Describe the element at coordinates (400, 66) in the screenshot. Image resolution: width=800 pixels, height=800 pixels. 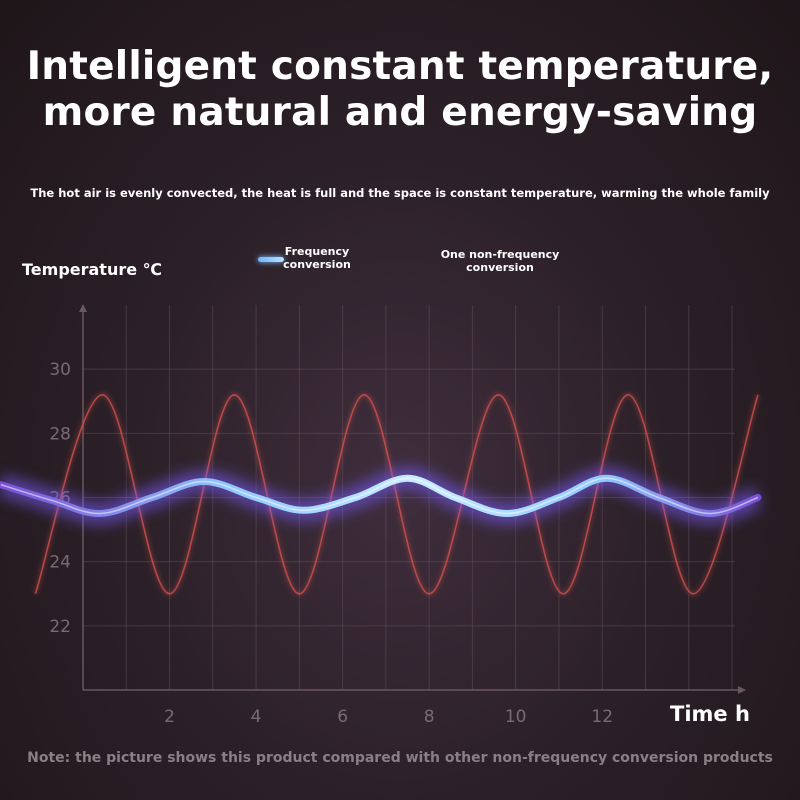
I see `headline-line-1: Intelligent constant temperature,` at that location.